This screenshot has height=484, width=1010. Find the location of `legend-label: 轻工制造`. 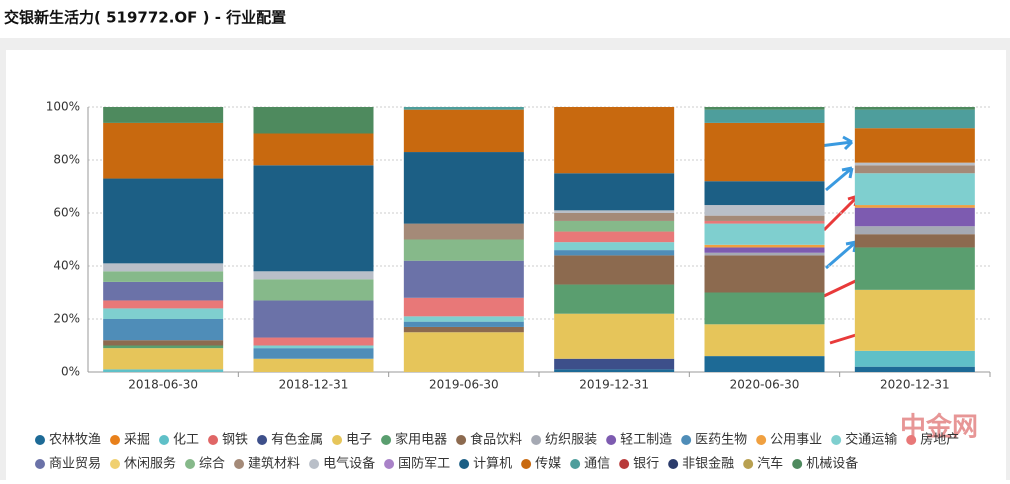

legend-label: 轻工制造 is located at coordinates (646, 440).